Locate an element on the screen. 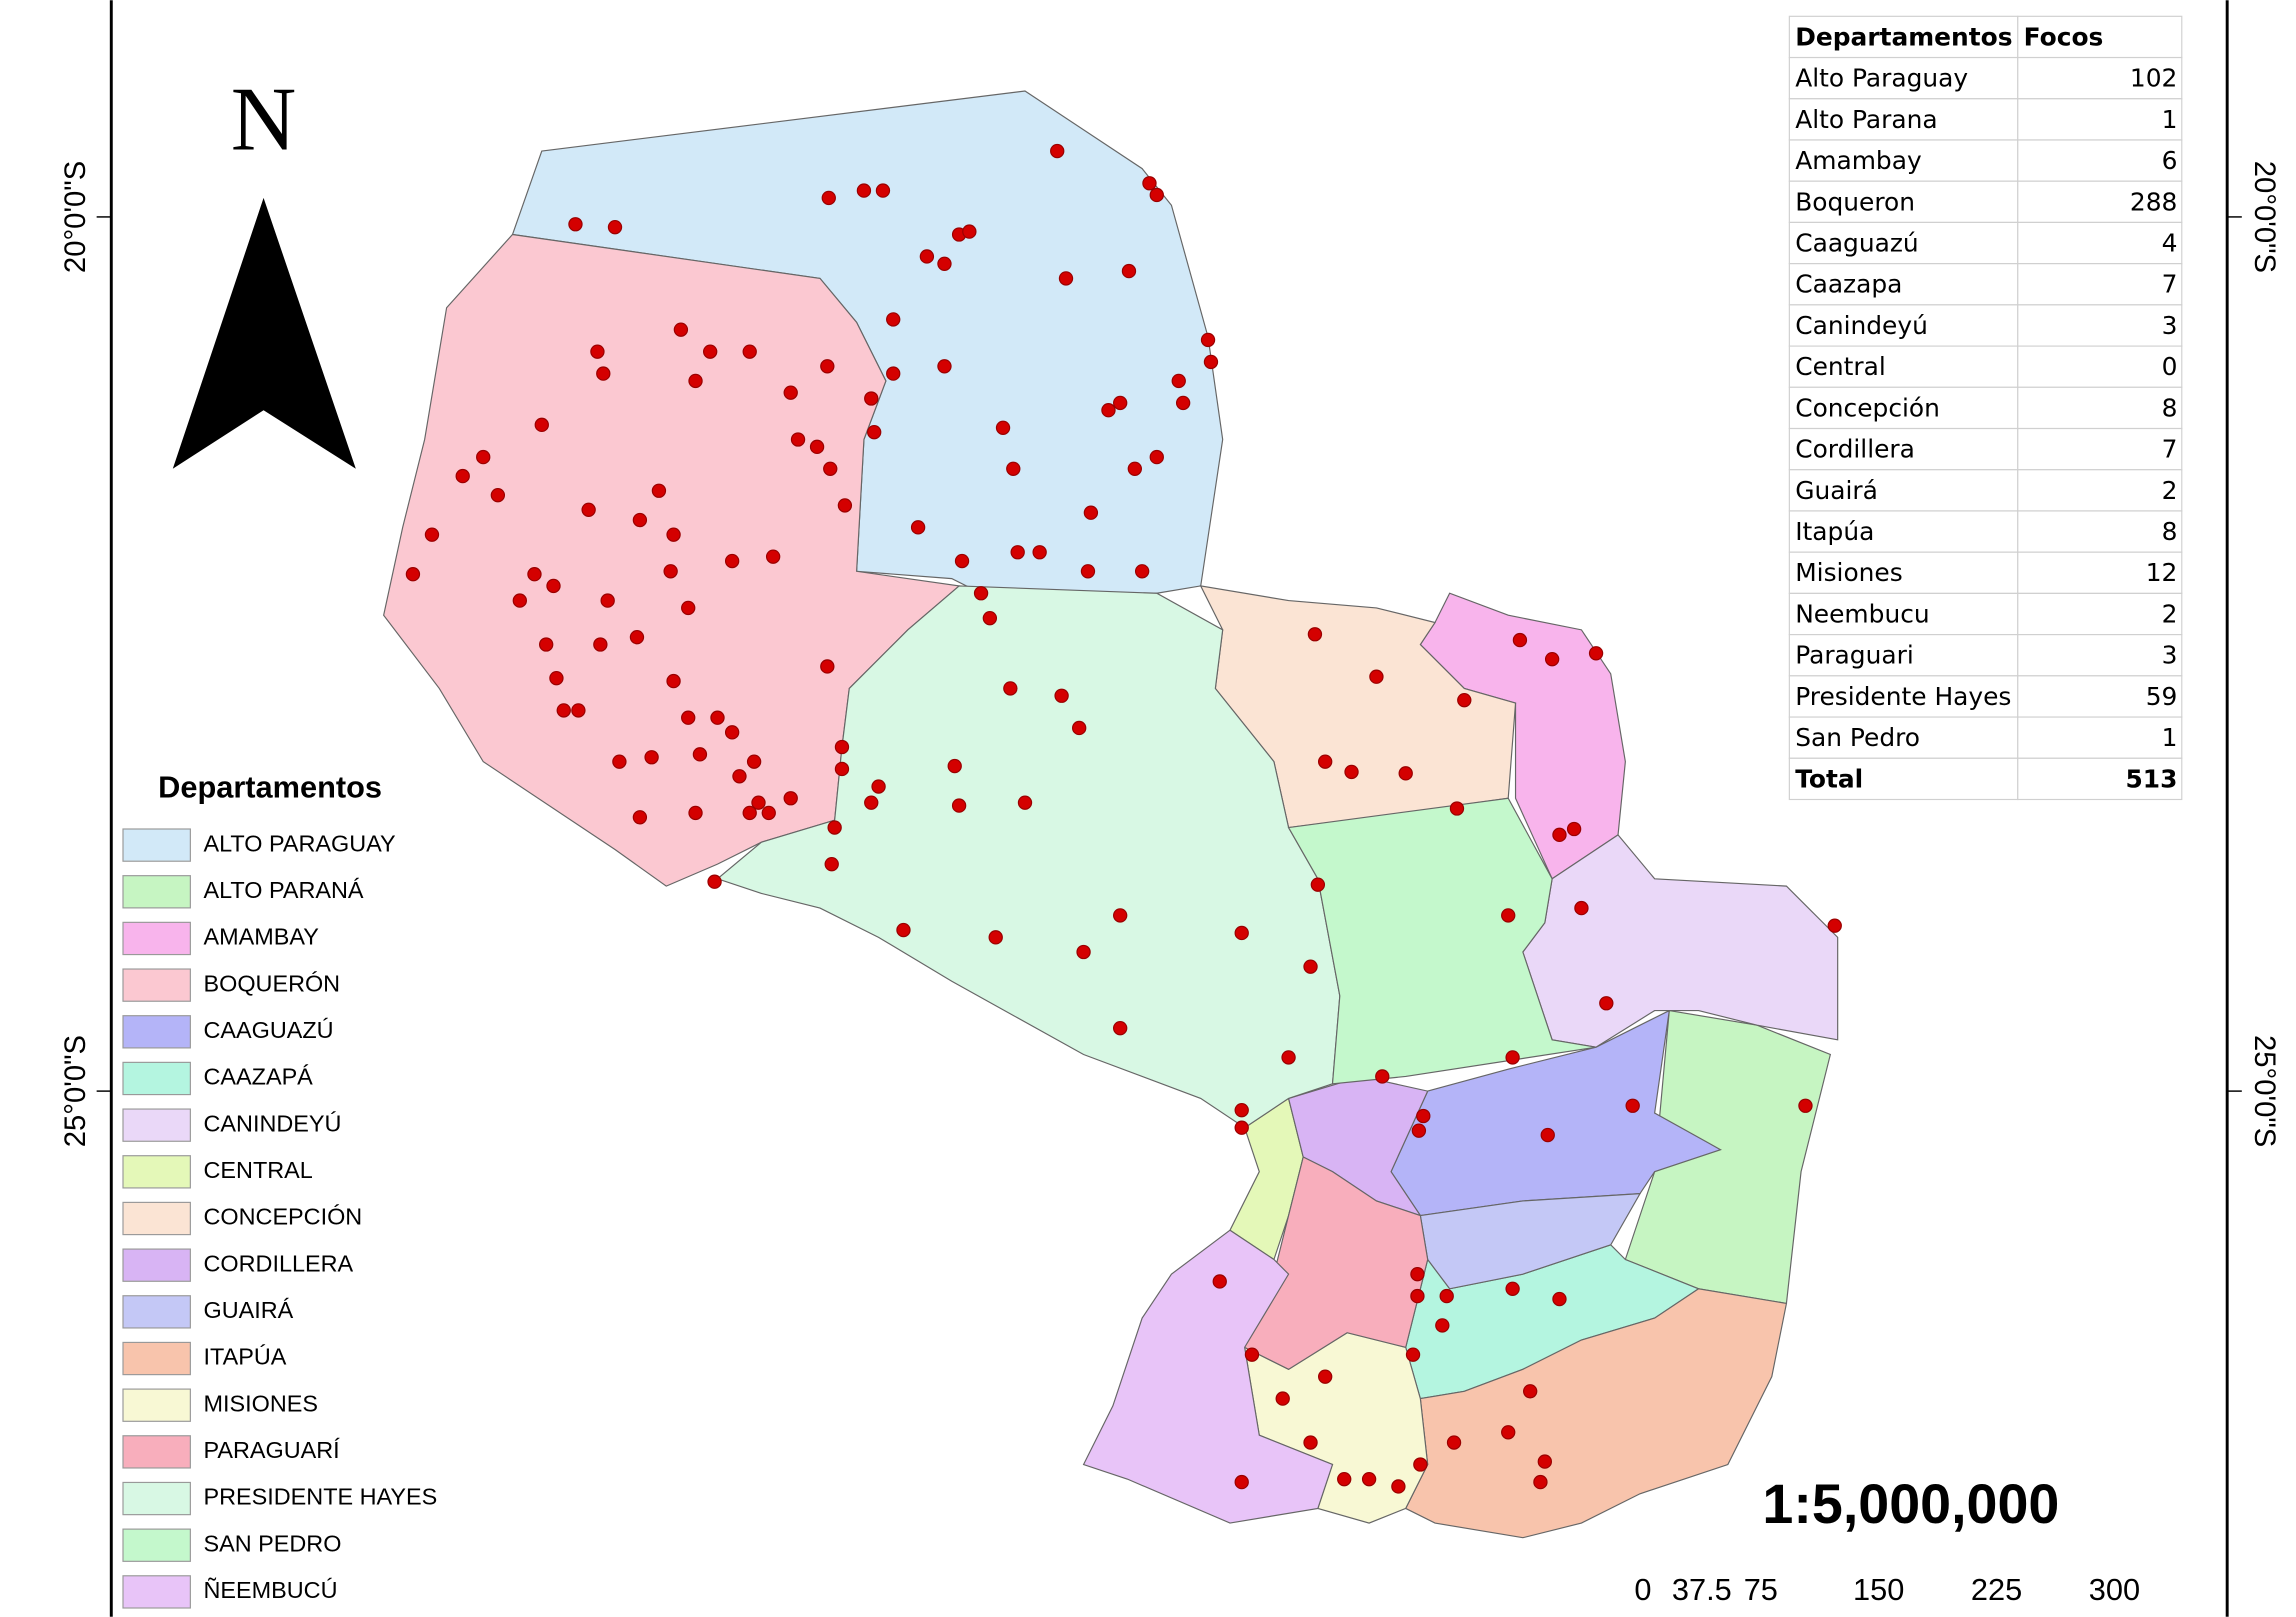  legend-label: ALTO PARANÁ is located at coordinates (284, 890).